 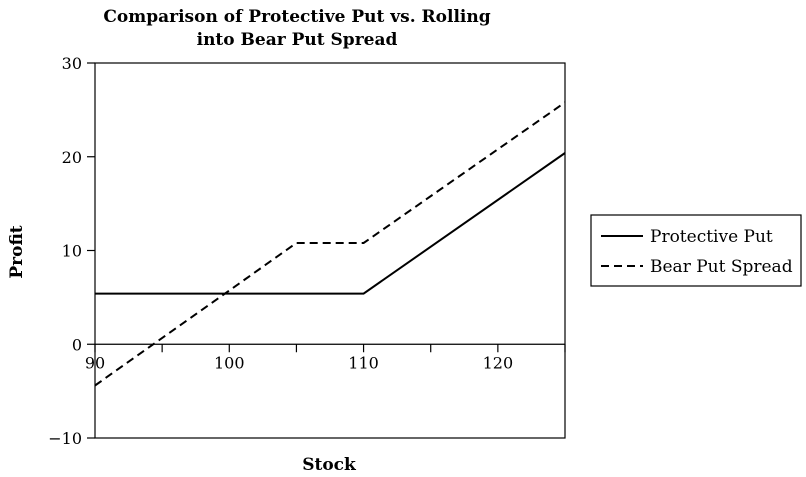 I want to click on x-tick-label: 100, so click(x=229, y=362).